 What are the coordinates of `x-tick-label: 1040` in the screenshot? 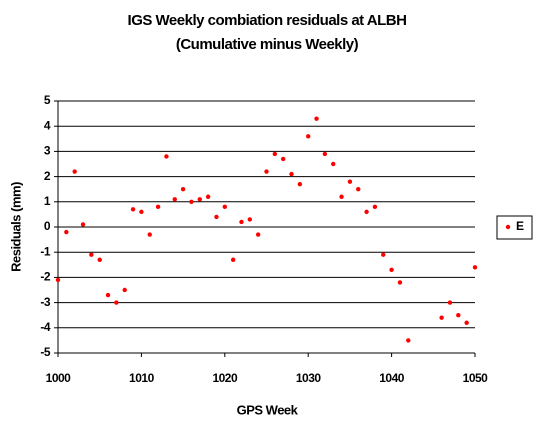 It's located at (392, 378).